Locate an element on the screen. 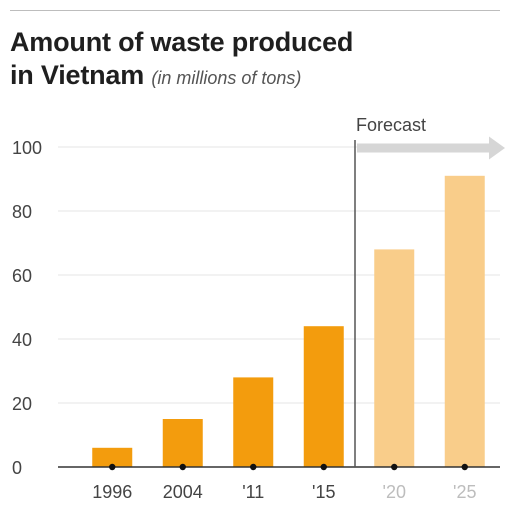 This screenshot has width=510, height=525. x-tick-label: '20 is located at coordinates (394, 492).